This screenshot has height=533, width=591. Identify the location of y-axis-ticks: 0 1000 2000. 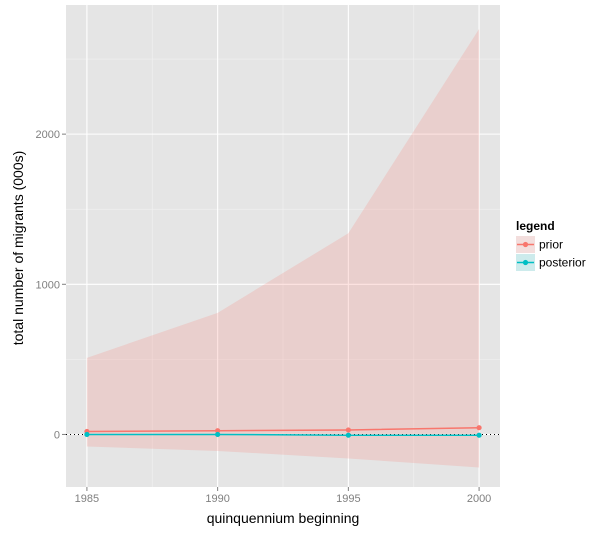
(51, 285).